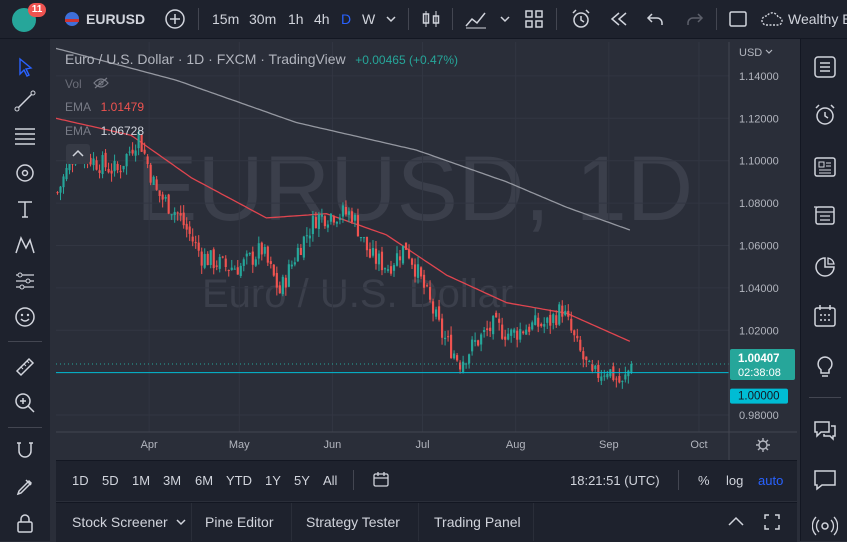 The image size is (847, 542). Describe the element at coordinates (825, 367) in the screenshot. I see `lightbulb-icon` at that location.